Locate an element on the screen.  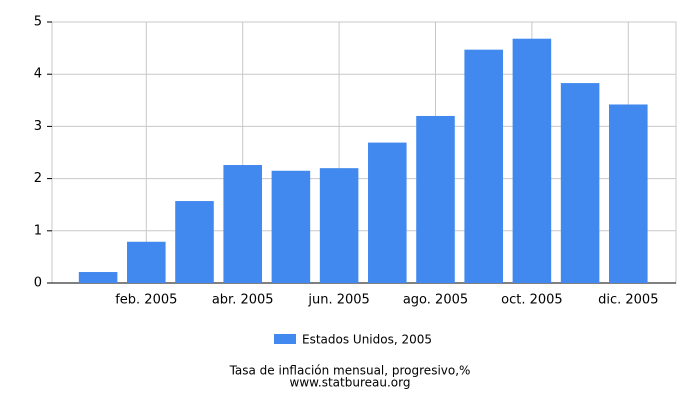
legend-label: Estados Unidos, 2005 is located at coordinates (367, 340).